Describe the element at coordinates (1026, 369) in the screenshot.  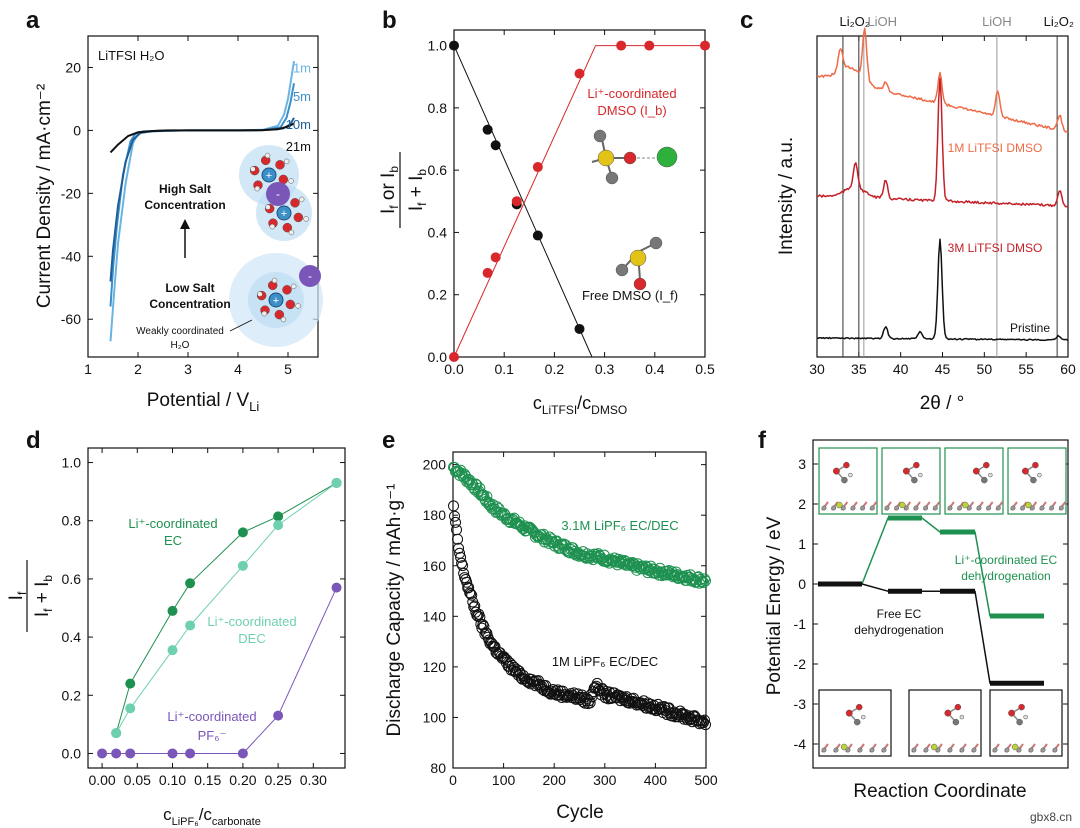
I see `x-tick-label: 55` at that location.